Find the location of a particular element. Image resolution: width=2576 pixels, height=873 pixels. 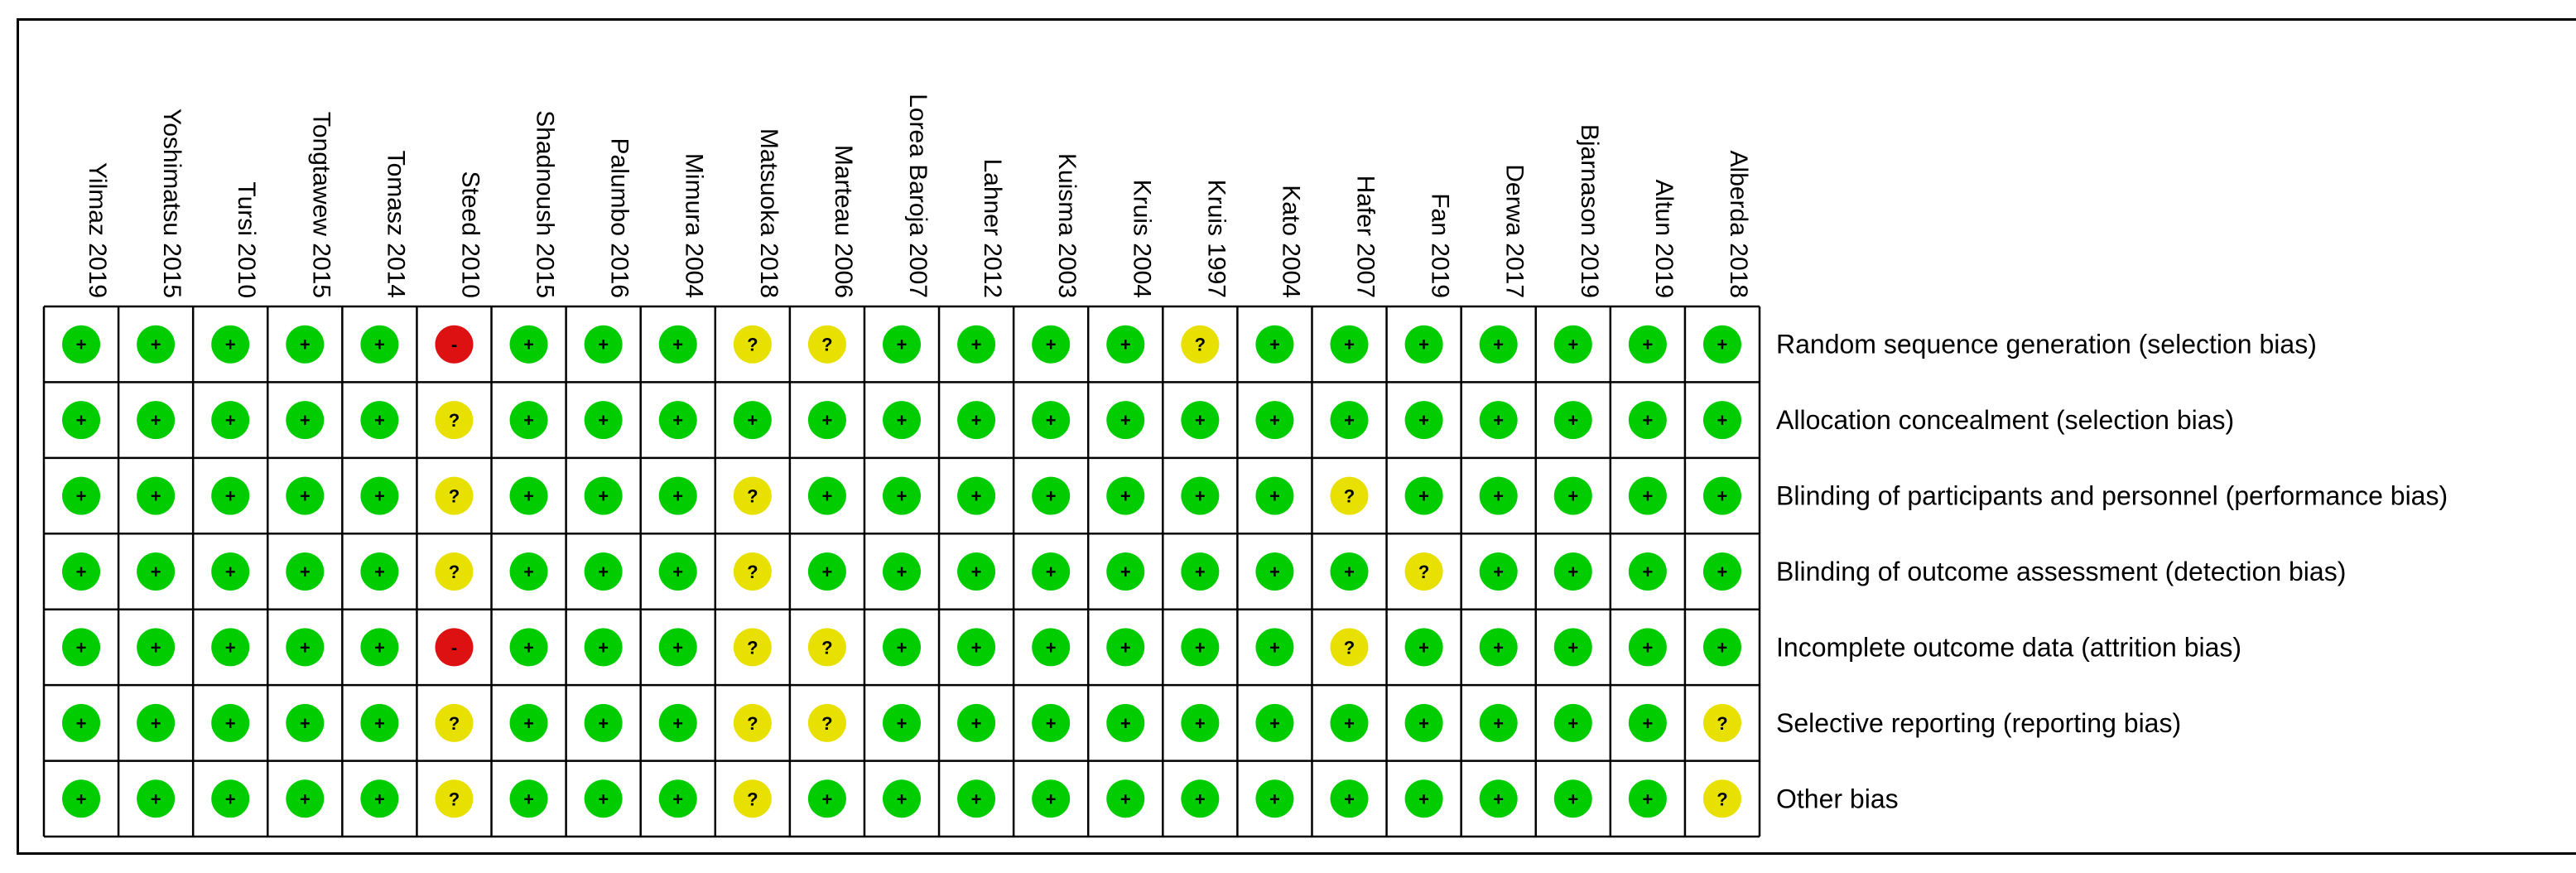

study-label: Matsuoka 2018 is located at coordinates (768, 213).